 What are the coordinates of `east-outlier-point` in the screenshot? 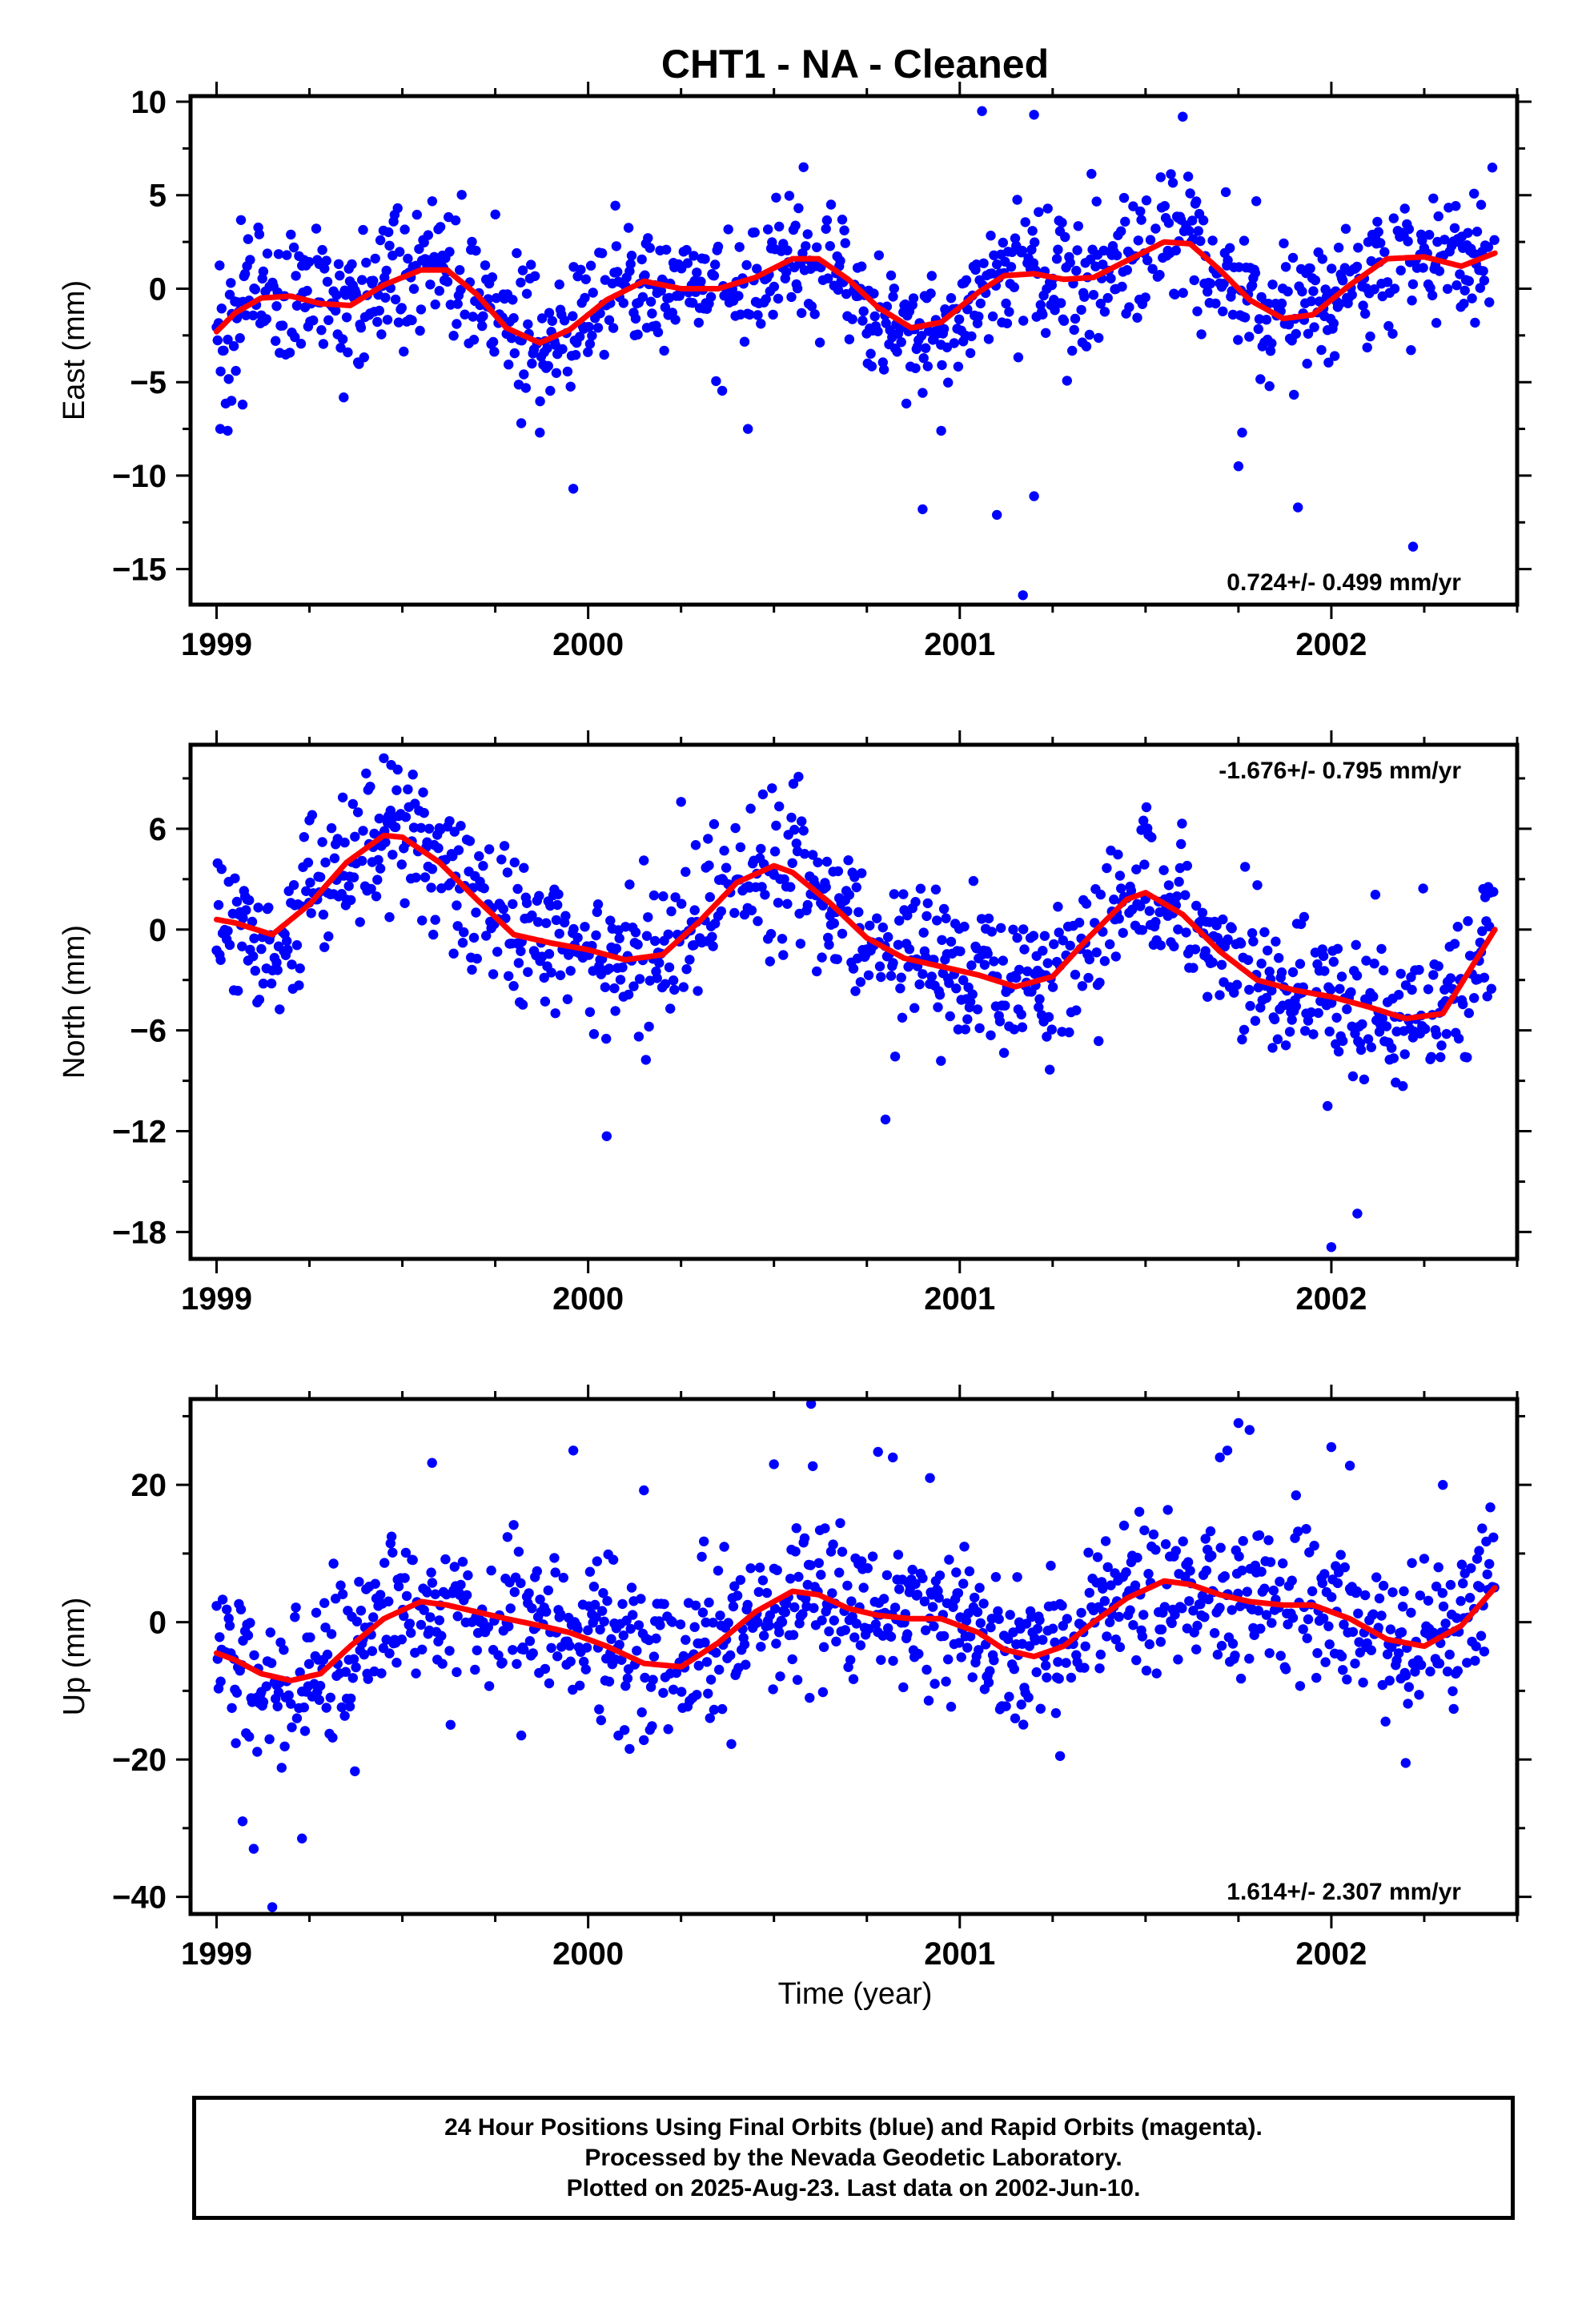 It's located at (1183, 116).